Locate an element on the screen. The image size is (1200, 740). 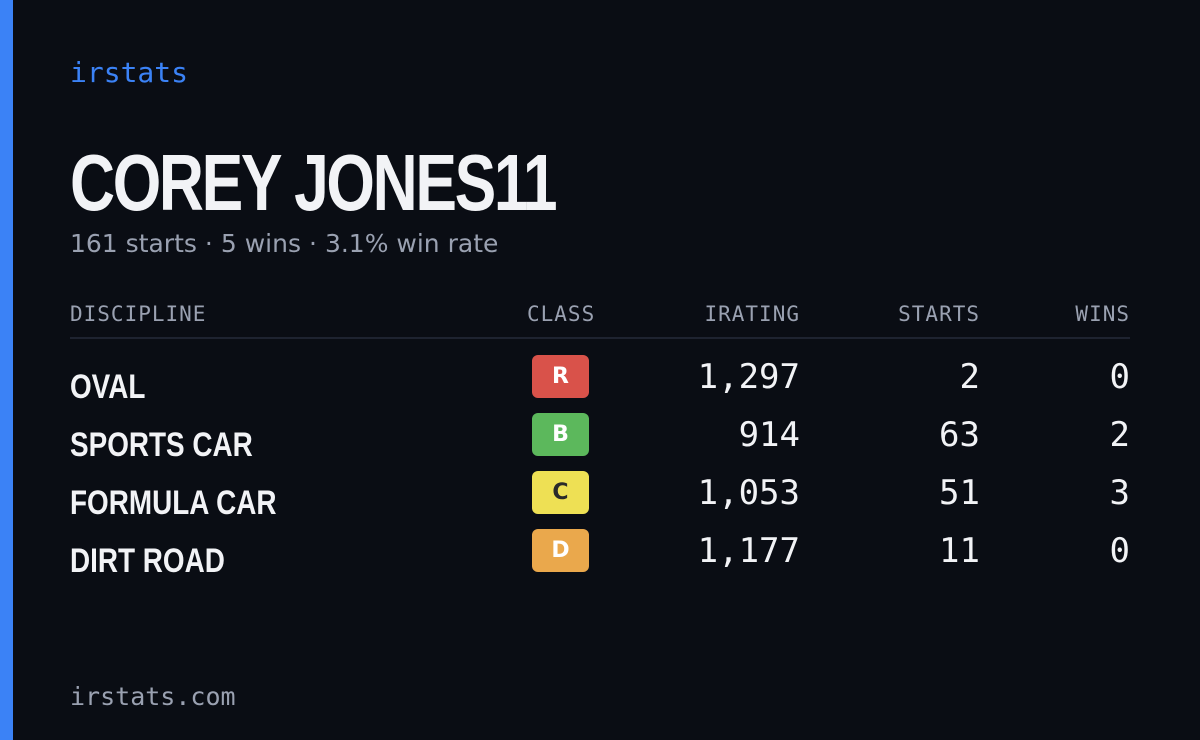
irating-value: 1,053 is located at coordinates (748, 493).